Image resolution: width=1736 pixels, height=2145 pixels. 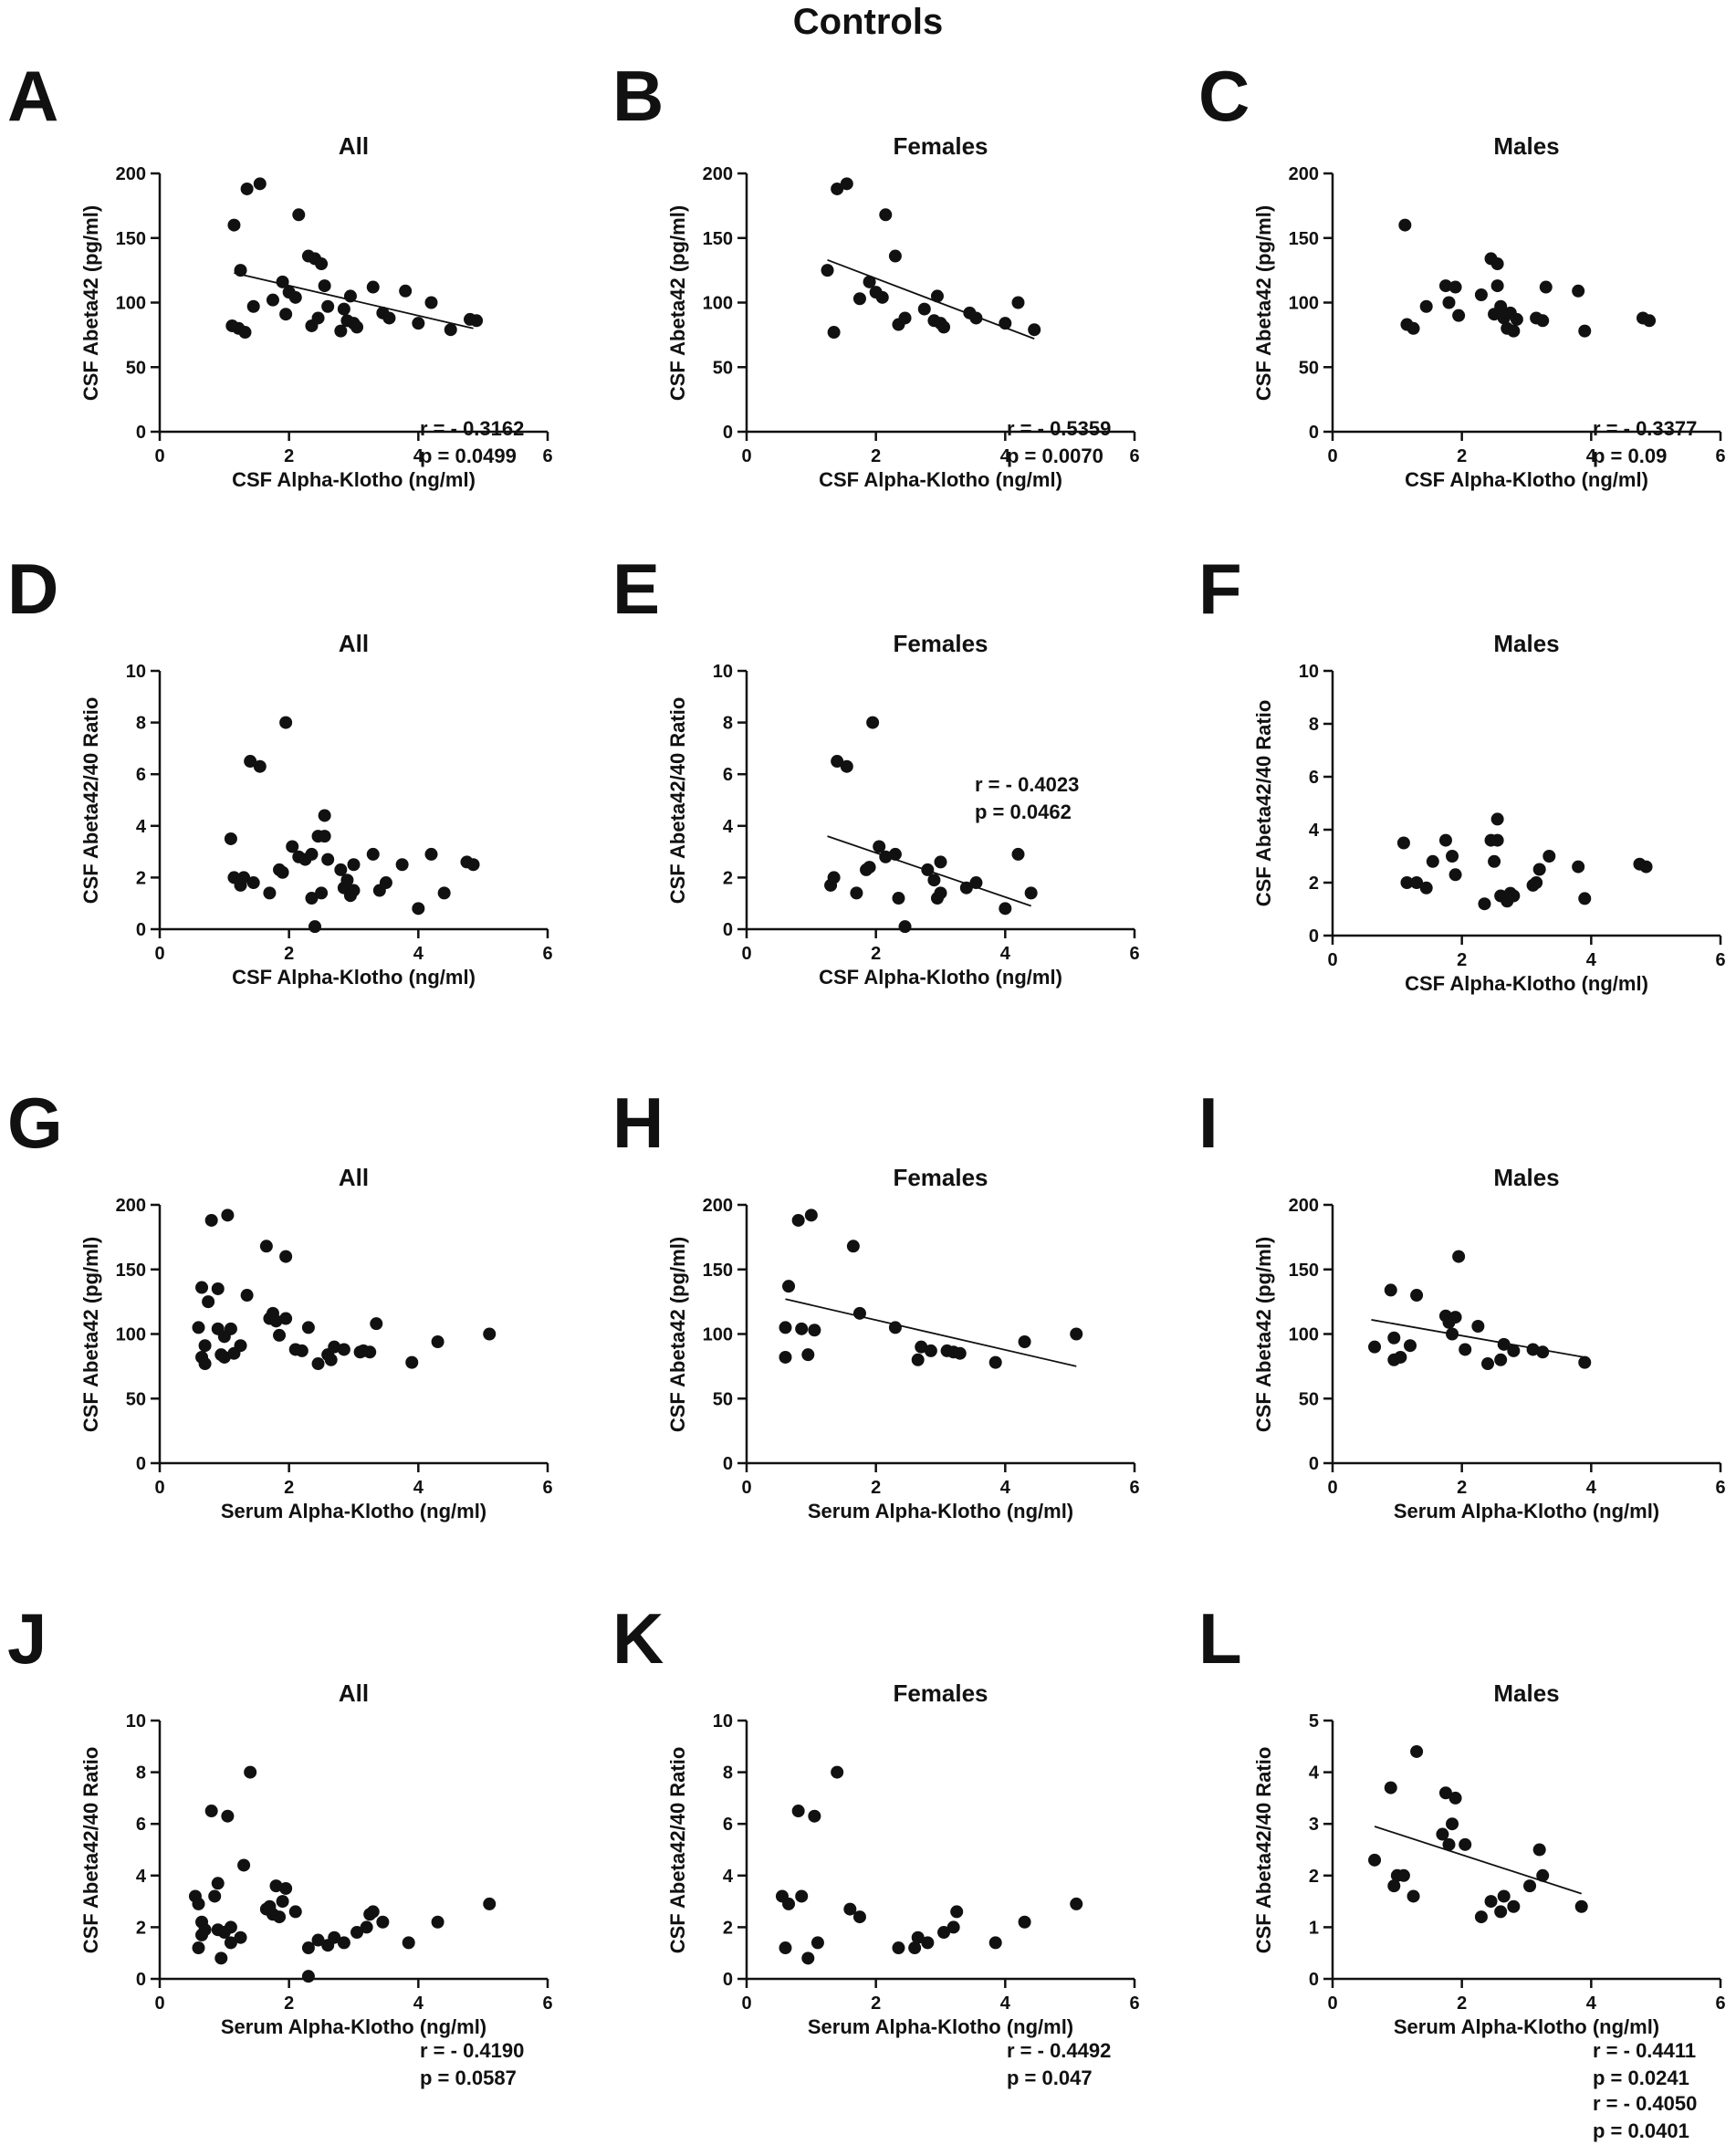 What do you see at coordinates (636, 589) in the screenshot?
I see `panel-letter: E` at bounding box center [636, 589].